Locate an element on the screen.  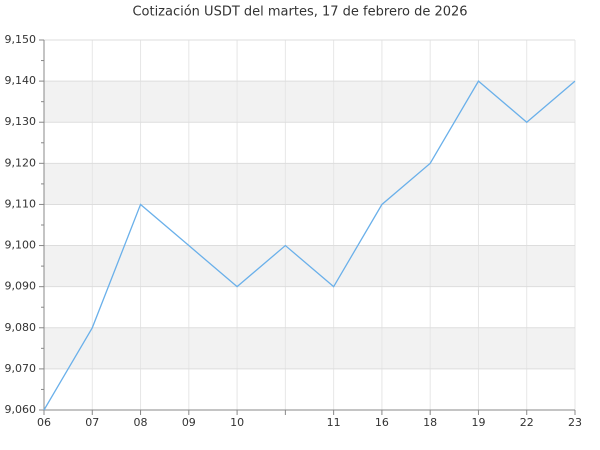
y-tick-label: 9,130 is located at coordinates (21, 121).